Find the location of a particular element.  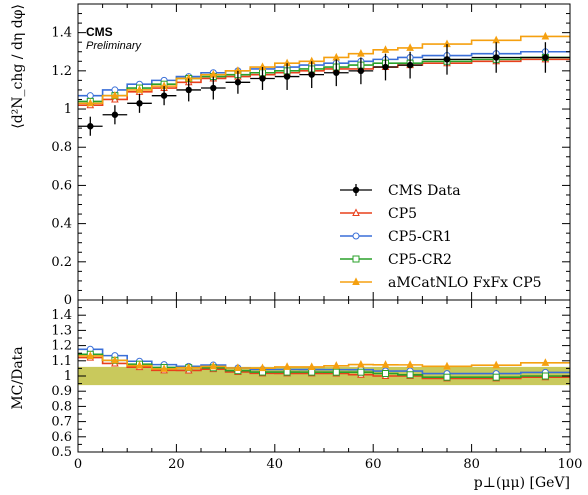

legend-item-data: CMS Data is located at coordinates (400, 191).